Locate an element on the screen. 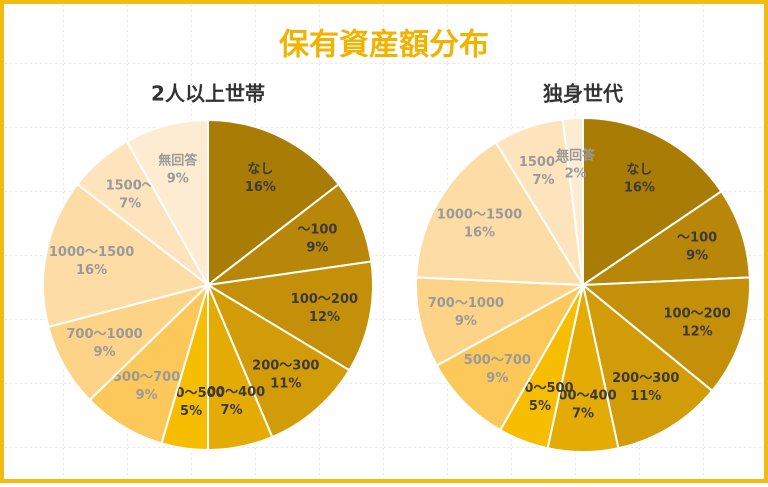 This screenshot has width=768, height=487. pie-title: 独身世代 is located at coordinates (583, 94).